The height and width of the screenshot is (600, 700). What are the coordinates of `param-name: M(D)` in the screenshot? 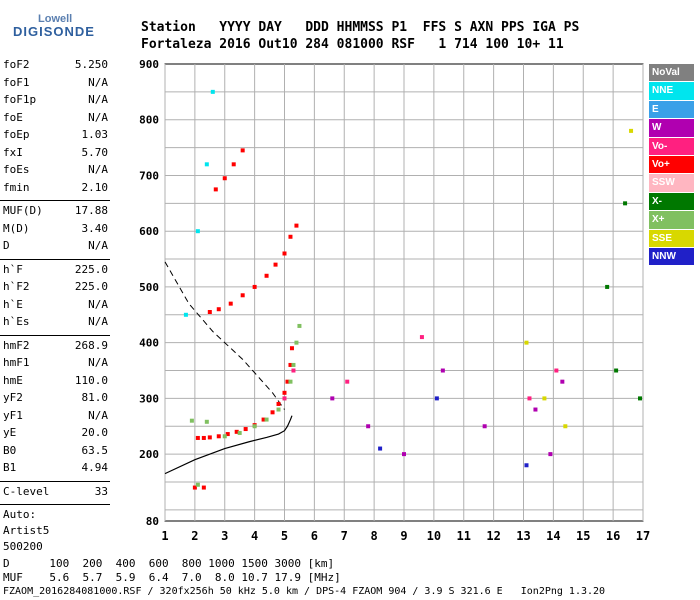 It's located at (16, 228).